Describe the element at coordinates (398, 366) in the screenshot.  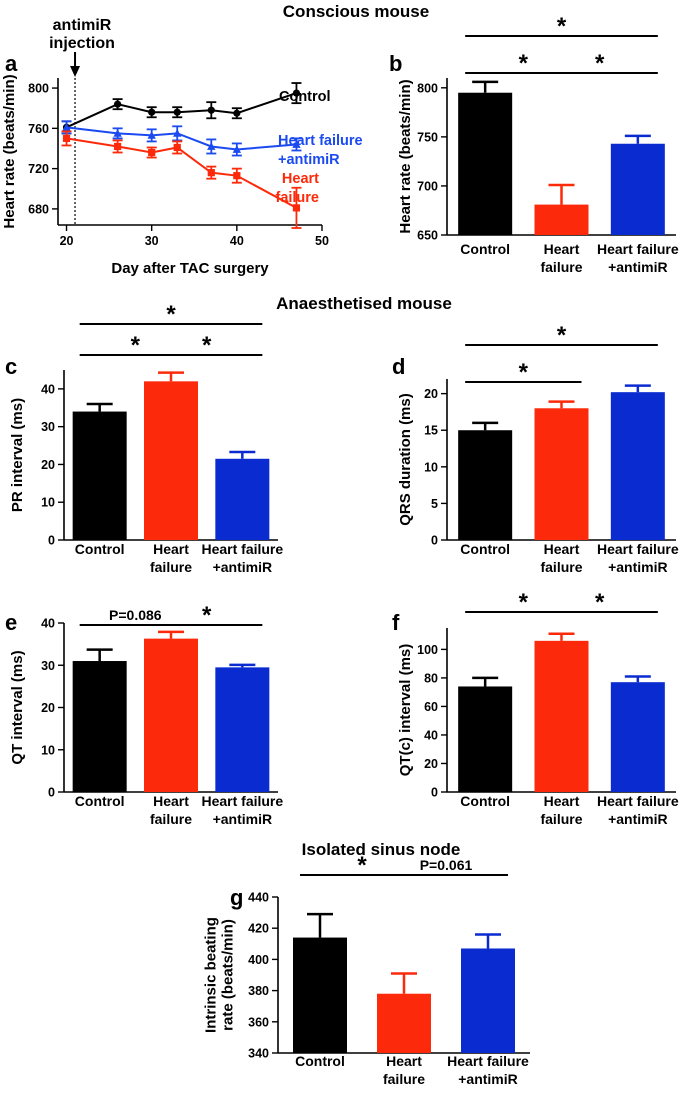
I see `panel-letter: d` at that location.